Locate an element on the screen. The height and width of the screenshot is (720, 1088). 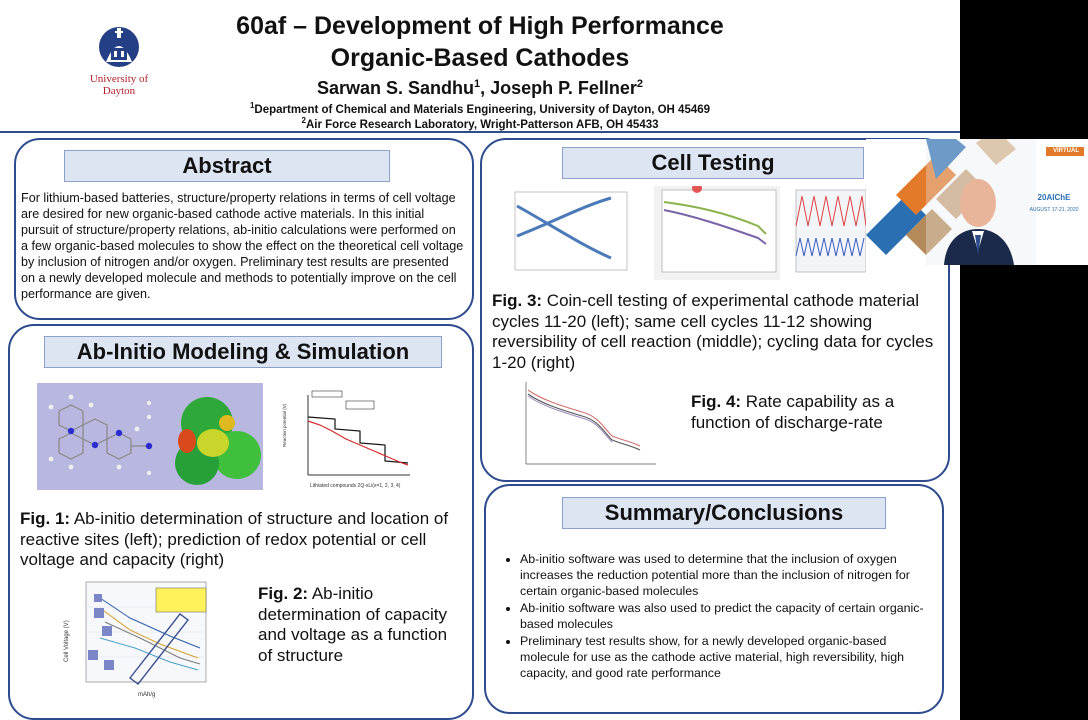
chapel-dome-icon is located at coordinates (119, 47).